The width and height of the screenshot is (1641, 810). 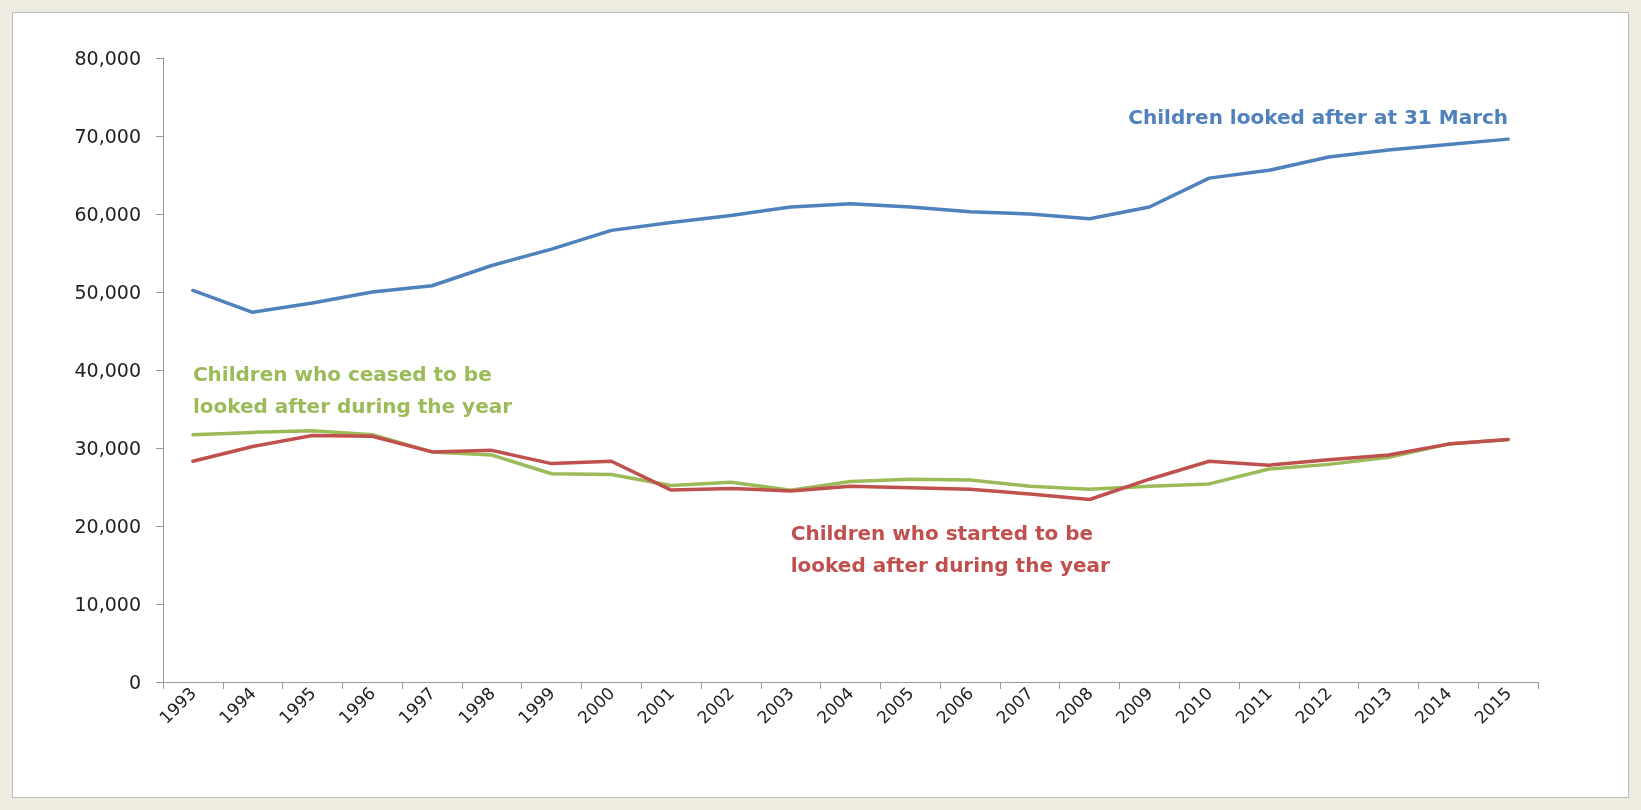 What do you see at coordinates (107, 58) in the screenshot?
I see `y-tick-label: 80,000` at bounding box center [107, 58].